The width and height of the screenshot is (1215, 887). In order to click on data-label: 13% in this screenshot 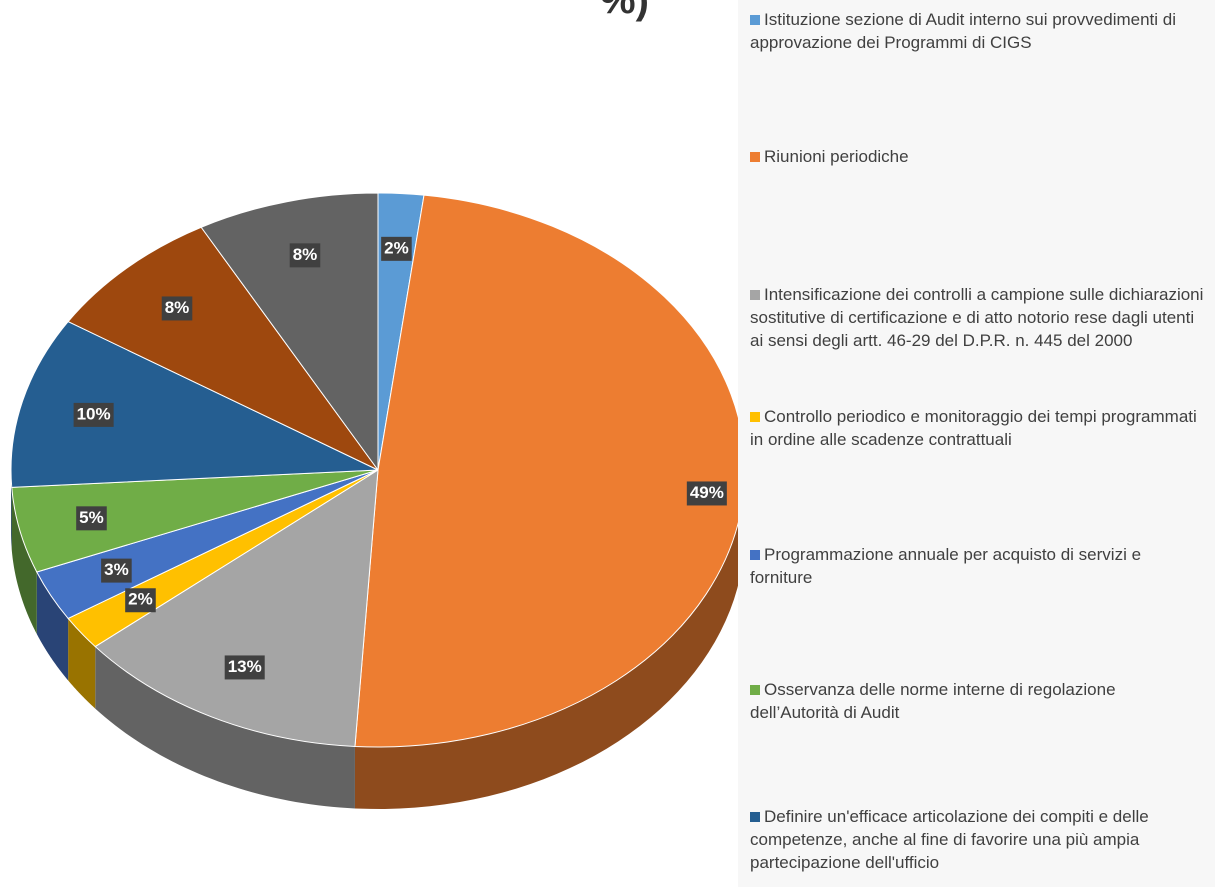, I will do `click(245, 666)`.